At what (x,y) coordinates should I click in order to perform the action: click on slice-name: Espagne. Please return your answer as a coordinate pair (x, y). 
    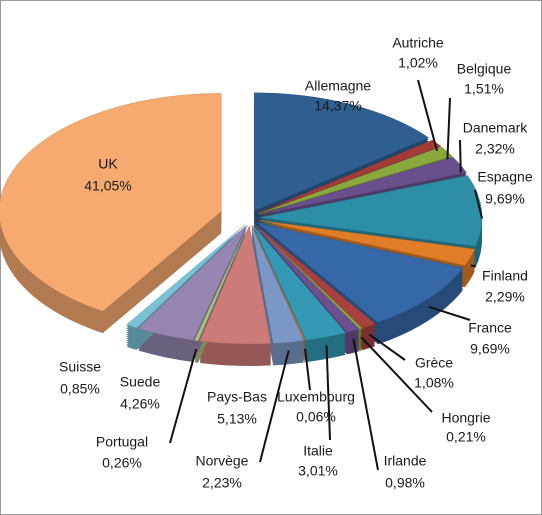
    Looking at the image, I should click on (504, 177).